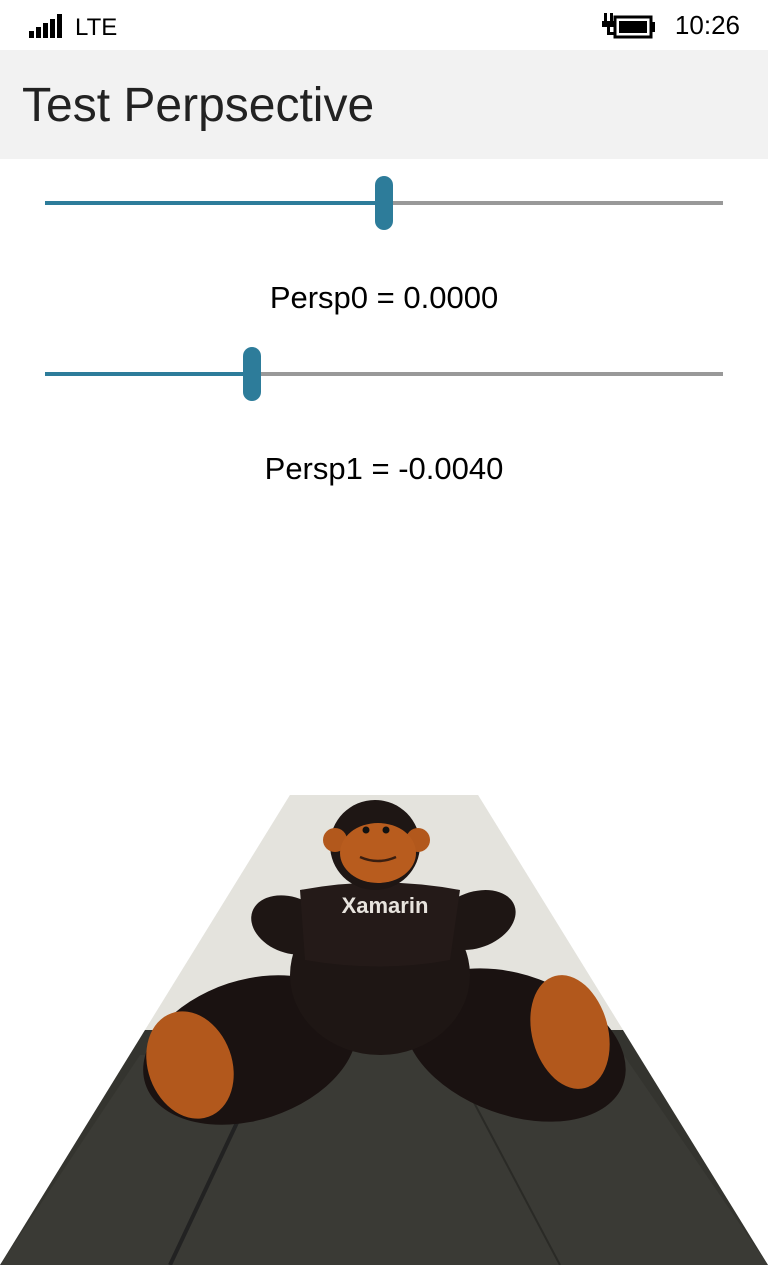  Describe the element at coordinates (384, 25) in the screenshot. I see `status-bar: LTE 10:26` at that location.